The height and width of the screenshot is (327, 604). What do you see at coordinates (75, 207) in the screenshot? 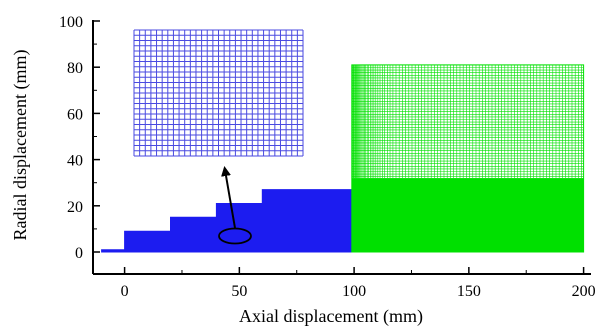
I see `y-tick-label: 20` at bounding box center [75, 207].